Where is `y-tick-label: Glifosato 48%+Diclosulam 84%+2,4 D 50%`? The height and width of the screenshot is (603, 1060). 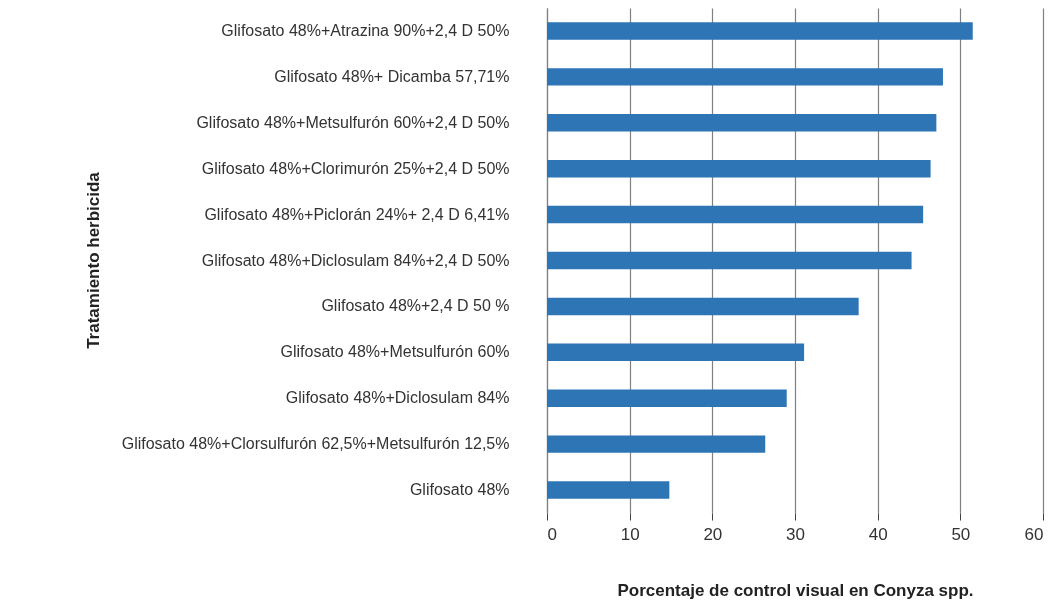 y-tick-label: Glifosato 48%+Diclosulam 84%+2,4 D 50% is located at coordinates (355, 260).